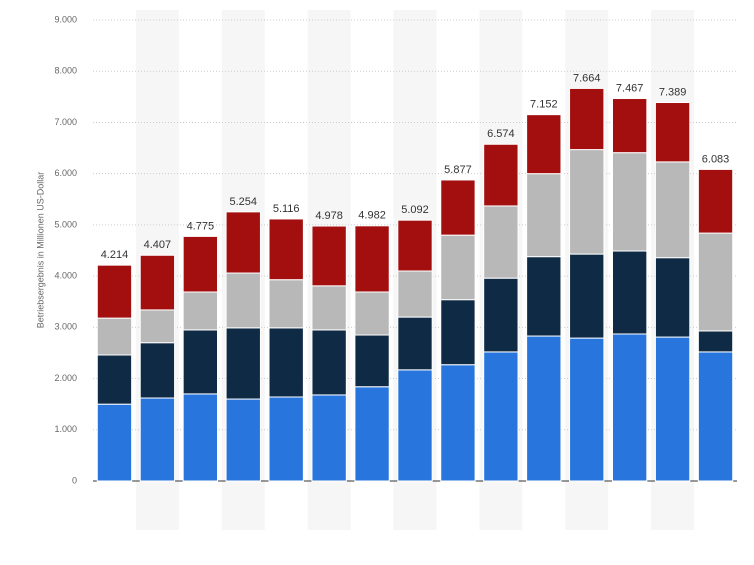 The height and width of the screenshot is (565, 754). I want to click on total-label: 6.083, so click(716, 159).